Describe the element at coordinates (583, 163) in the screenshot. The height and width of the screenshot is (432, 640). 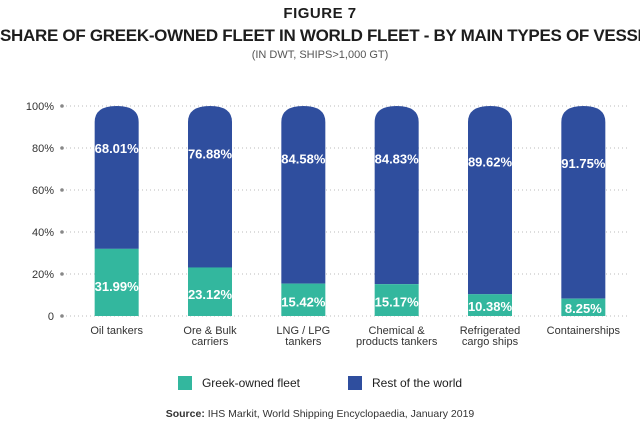
I see `data-label-rest: 91.75%` at that location.